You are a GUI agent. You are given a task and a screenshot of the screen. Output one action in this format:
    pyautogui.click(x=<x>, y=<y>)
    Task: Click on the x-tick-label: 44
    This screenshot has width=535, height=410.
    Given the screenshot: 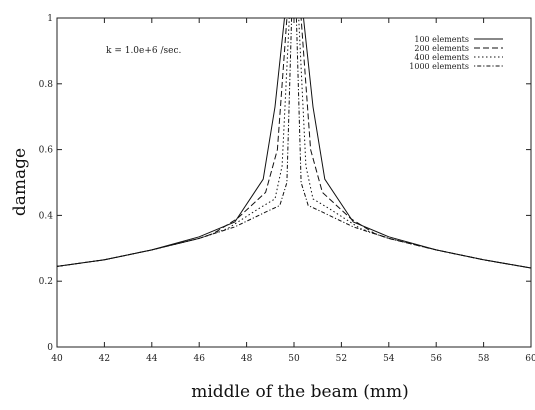 What is the action you would take?
    pyautogui.click(x=152, y=359)
    